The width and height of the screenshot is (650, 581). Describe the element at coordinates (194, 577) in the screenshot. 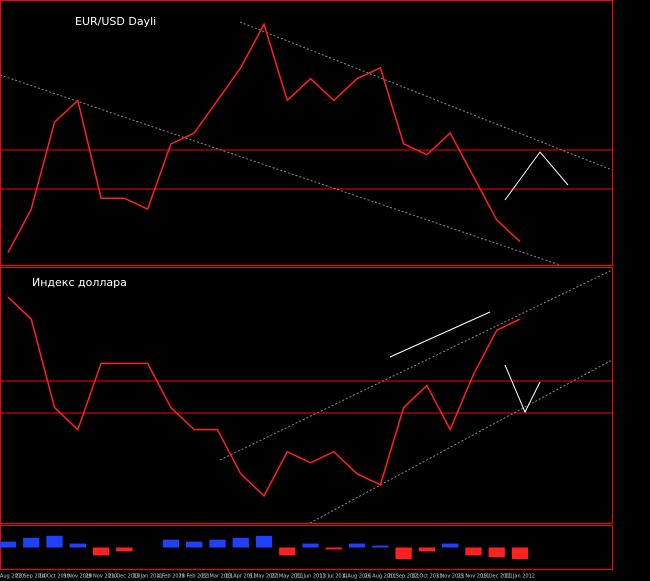

I see `x-tick-label: 28 Feb 2011` at that location.